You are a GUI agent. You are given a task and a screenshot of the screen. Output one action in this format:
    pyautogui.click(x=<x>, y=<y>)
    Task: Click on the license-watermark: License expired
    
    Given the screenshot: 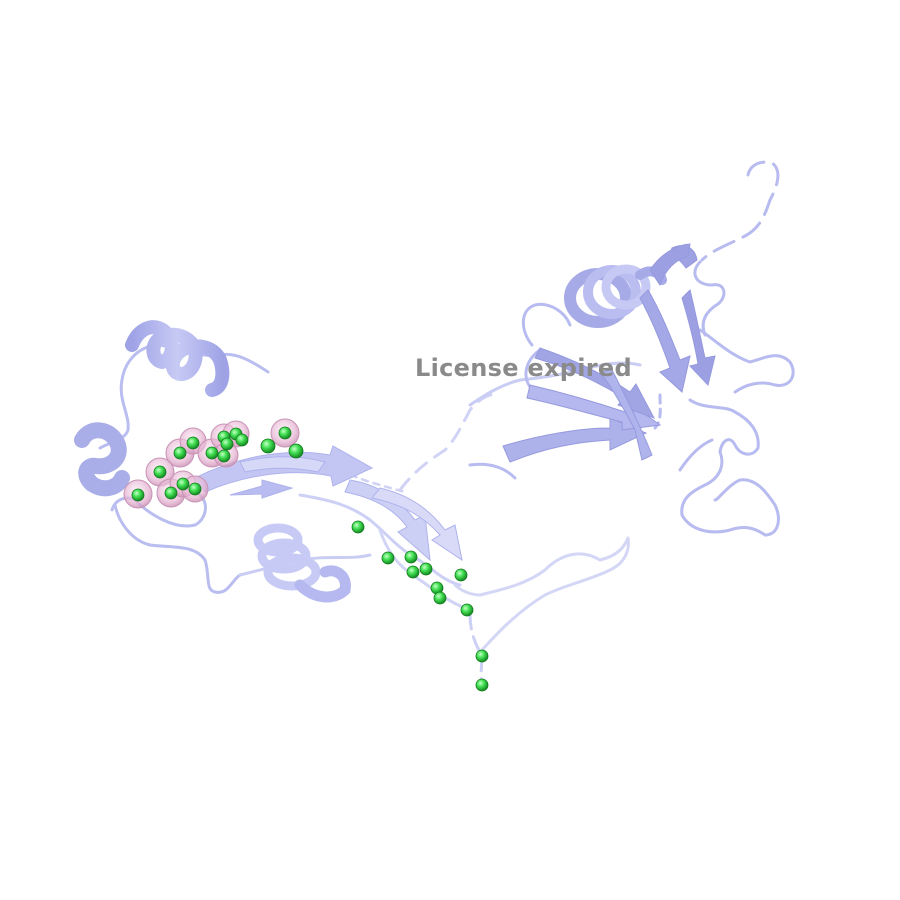 What is the action you would take?
    pyautogui.click(x=523, y=368)
    